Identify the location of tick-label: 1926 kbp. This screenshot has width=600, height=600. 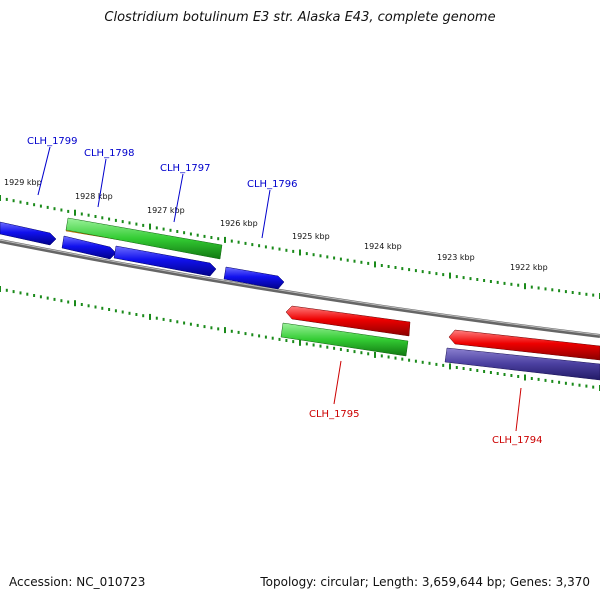
(239, 223).